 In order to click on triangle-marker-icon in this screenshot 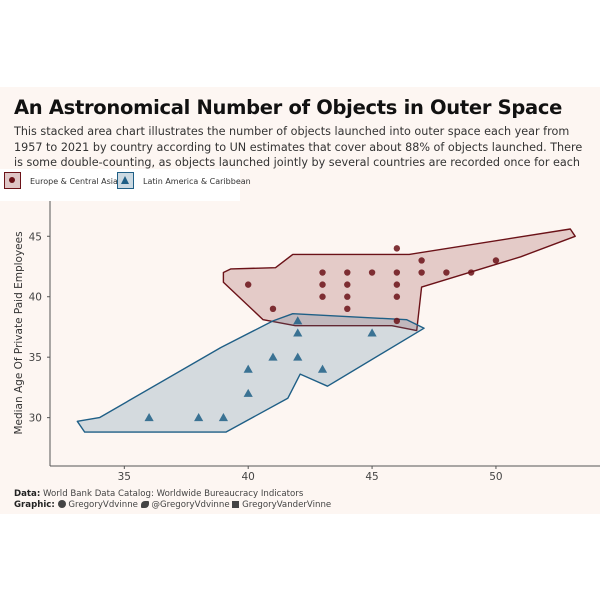, I will do `click(125, 180)`.